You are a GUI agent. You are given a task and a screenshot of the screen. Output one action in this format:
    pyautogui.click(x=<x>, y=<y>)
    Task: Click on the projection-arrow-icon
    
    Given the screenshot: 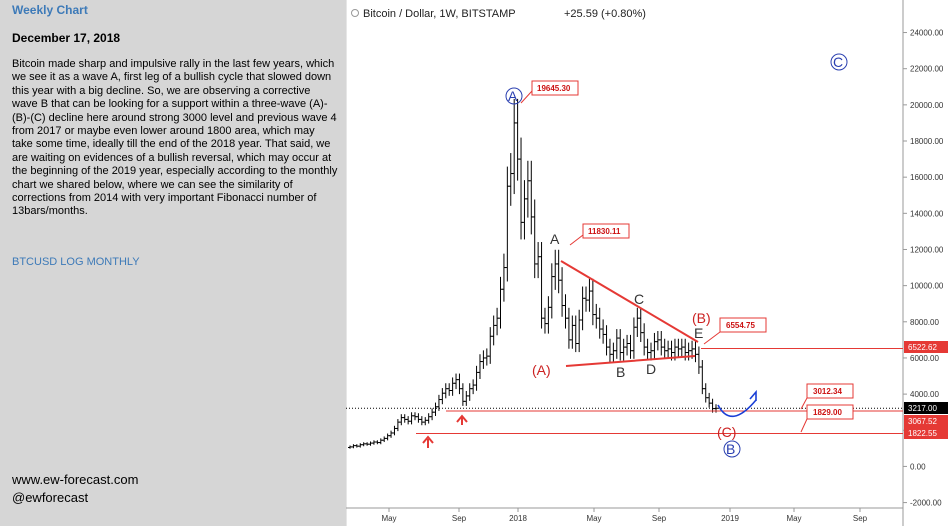 What is the action you would take?
    pyautogui.click(x=753, y=395)
    